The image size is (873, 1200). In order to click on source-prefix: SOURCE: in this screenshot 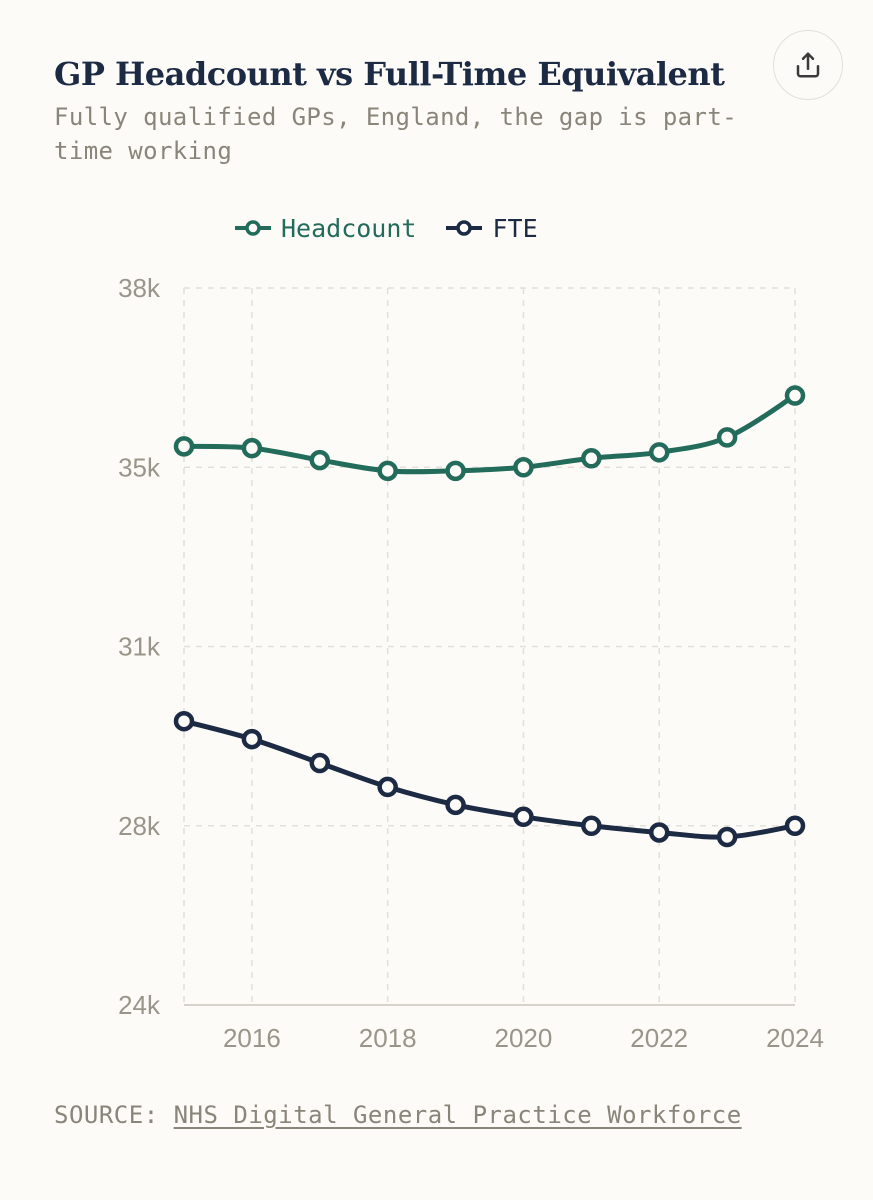, I will do `click(114, 1115)`.